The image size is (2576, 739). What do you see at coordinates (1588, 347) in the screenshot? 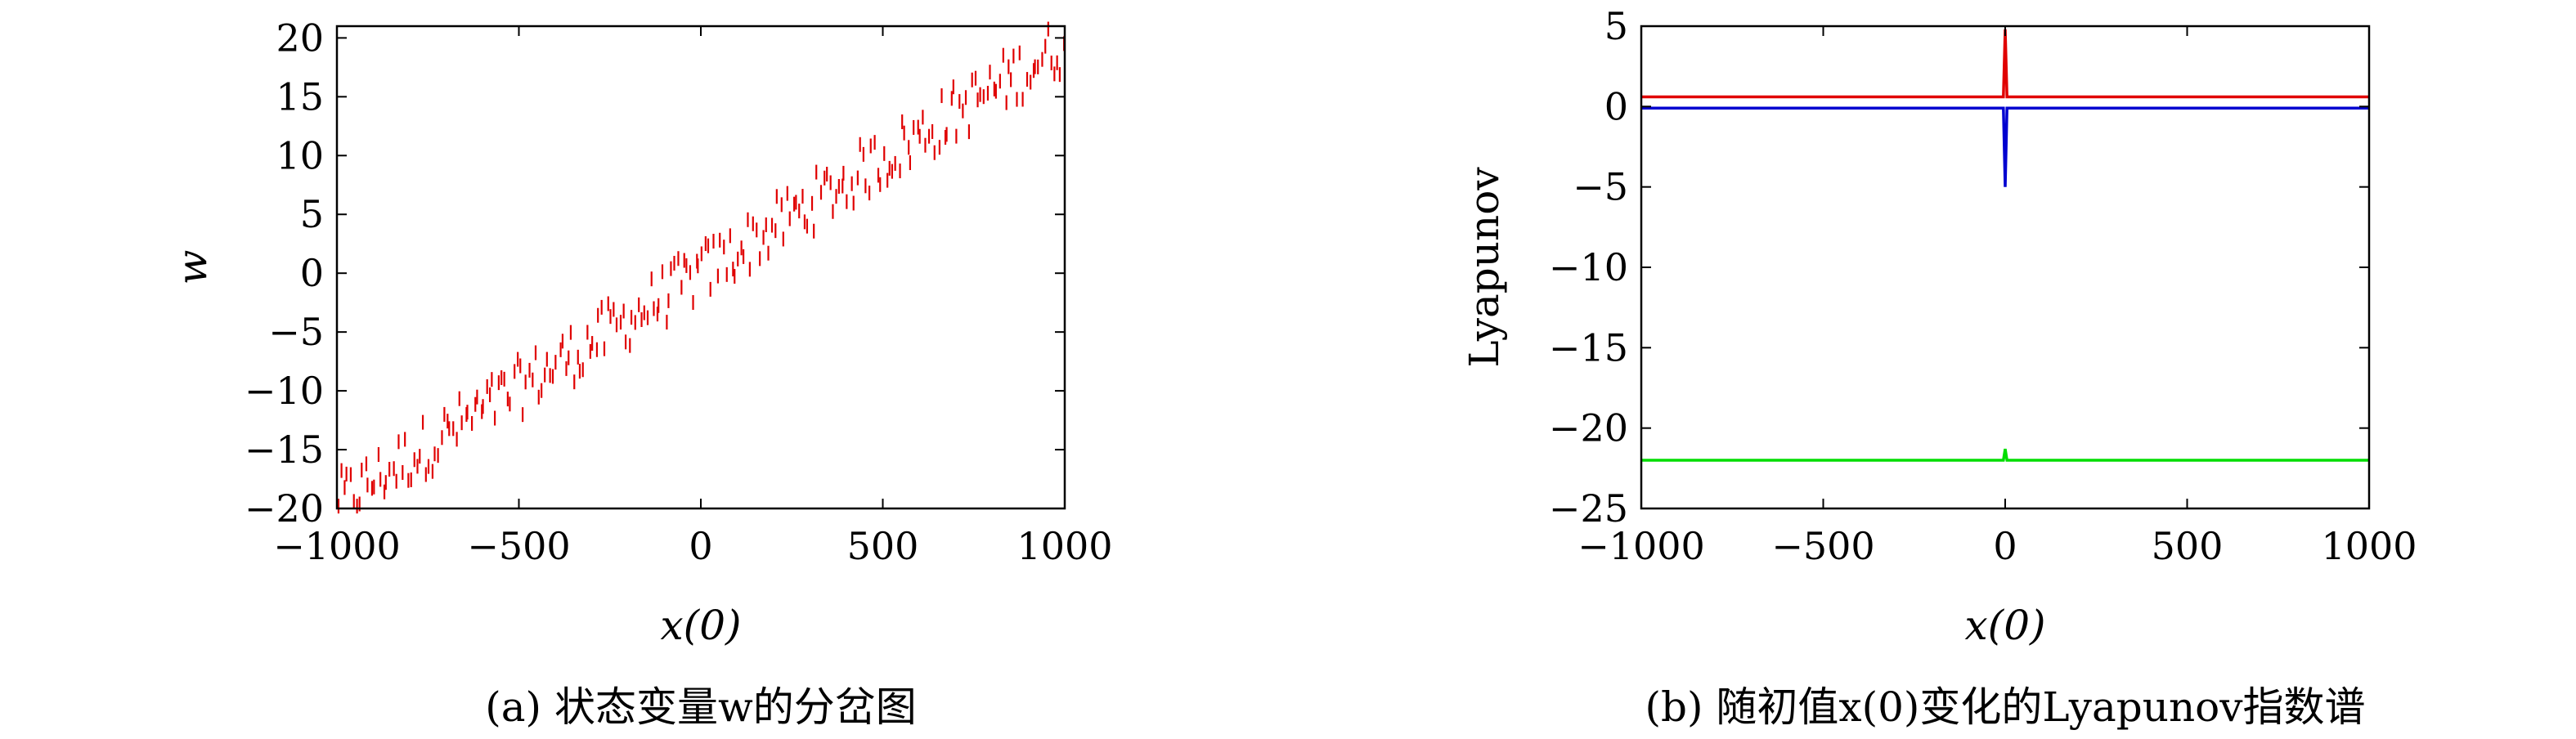
I see `chart-b-ytick-label: −15` at bounding box center [1588, 347].